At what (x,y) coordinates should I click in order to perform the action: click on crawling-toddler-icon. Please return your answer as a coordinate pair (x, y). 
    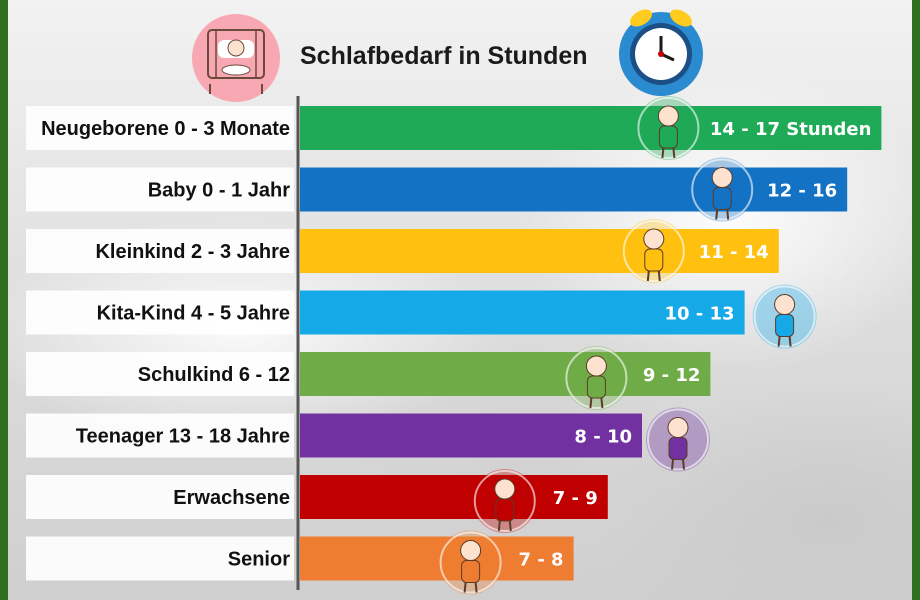
    Looking at the image, I should click on (653, 251).